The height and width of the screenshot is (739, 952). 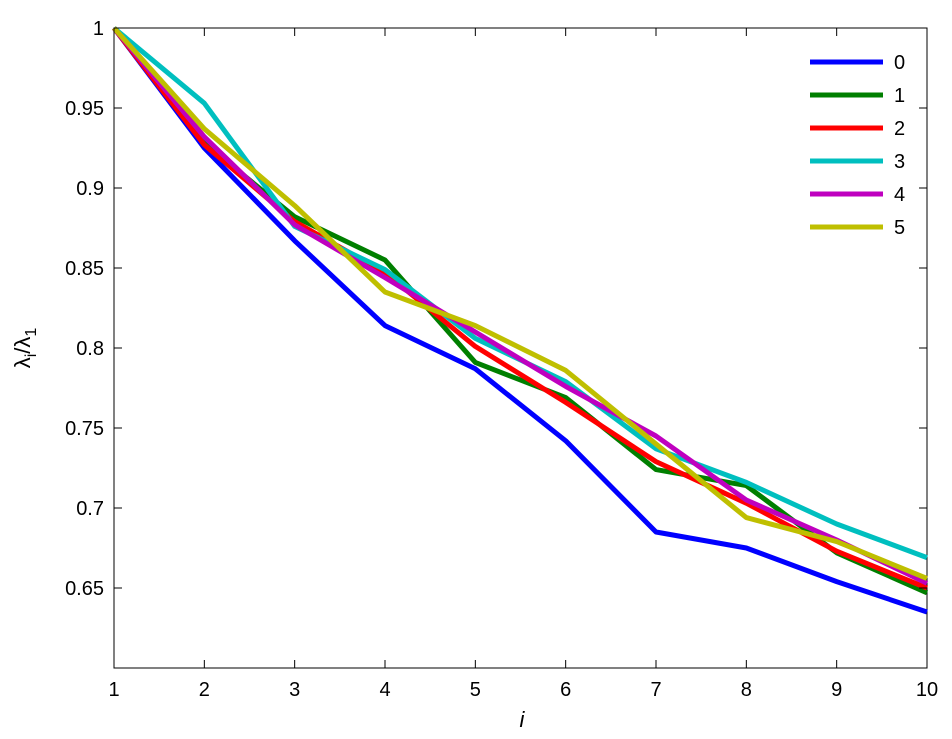 What do you see at coordinates (836, 690) in the screenshot?
I see `x-tick-label: 9` at bounding box center [836, 690].